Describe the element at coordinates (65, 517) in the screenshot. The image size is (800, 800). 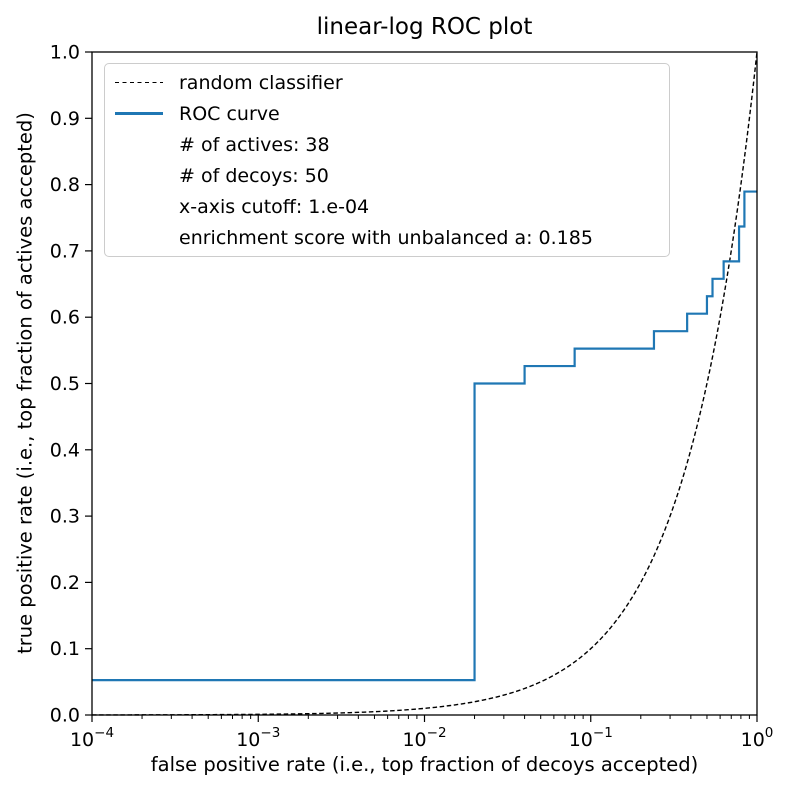
I see `y-tick-label: 0.3` at that location.